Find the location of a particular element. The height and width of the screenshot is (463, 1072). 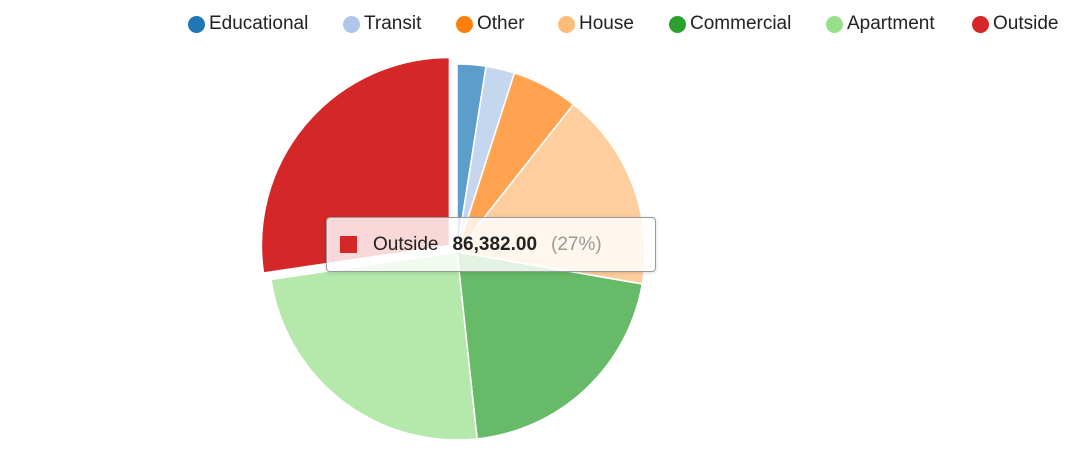

legend-label-house: House is located at coordinates (606, 23).